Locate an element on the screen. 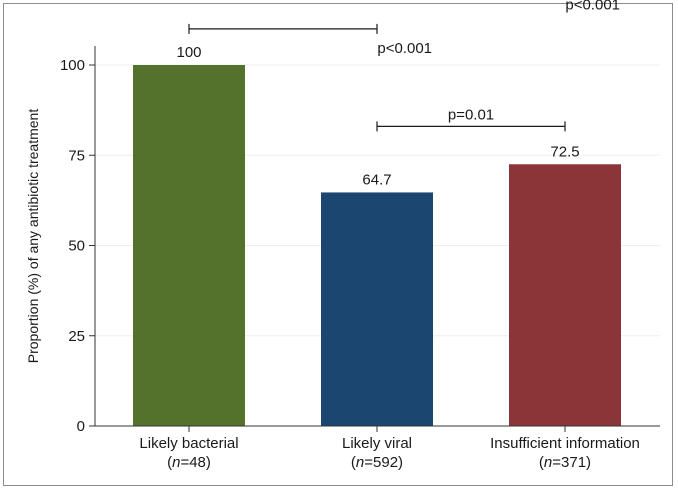 The image size is (678, 491). value-label: 64.7 is located at coordinates (376, 179).